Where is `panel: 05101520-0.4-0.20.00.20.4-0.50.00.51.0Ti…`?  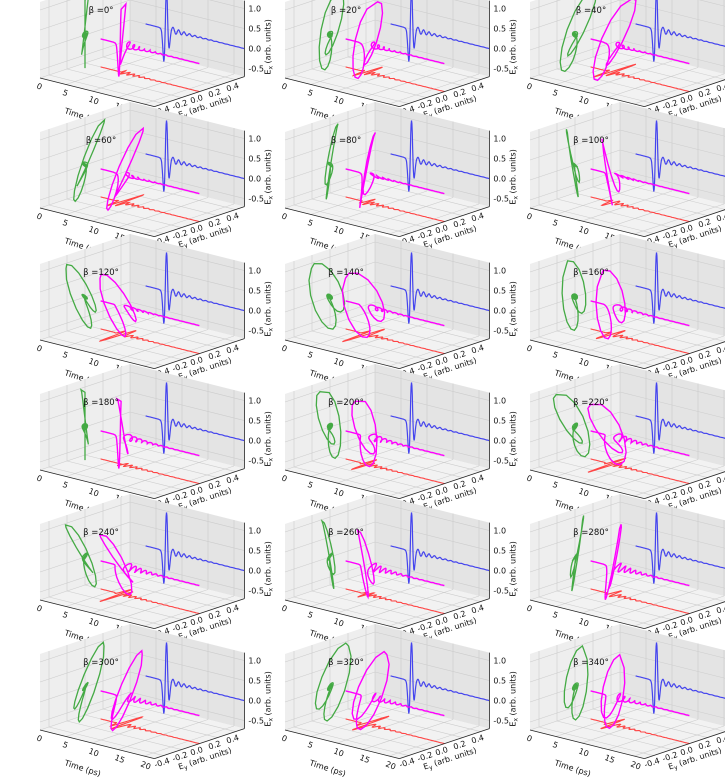
panel: 05101520-0.4-0.20.00.20.4-0.50.00.51.0Ti… is located at coordinates (399, 311).